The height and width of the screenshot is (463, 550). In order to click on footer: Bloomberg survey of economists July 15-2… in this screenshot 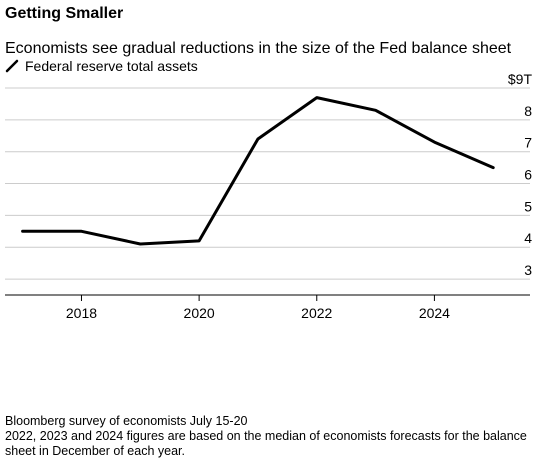, I will do `click(275, 436)`.